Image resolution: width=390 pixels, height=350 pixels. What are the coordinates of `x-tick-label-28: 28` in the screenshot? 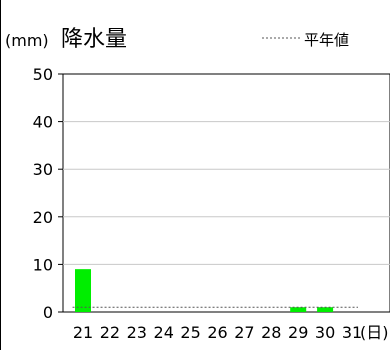 It's located at (271, 332).